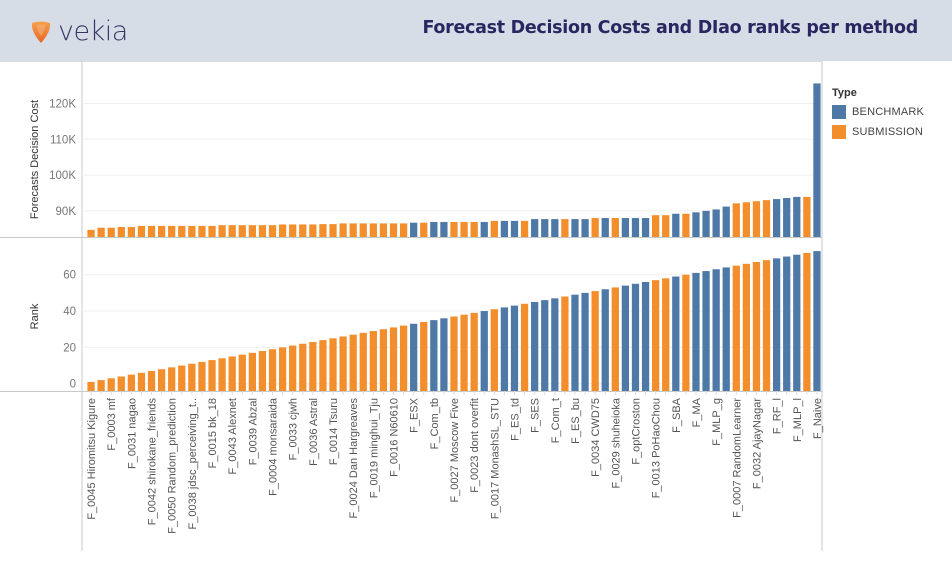 This screenshot has height=578, width=952. Describe the element at coordinates (35, 159) in the screenshot. I see `y-axis-title: Forecasts Decision Cost` at that location.